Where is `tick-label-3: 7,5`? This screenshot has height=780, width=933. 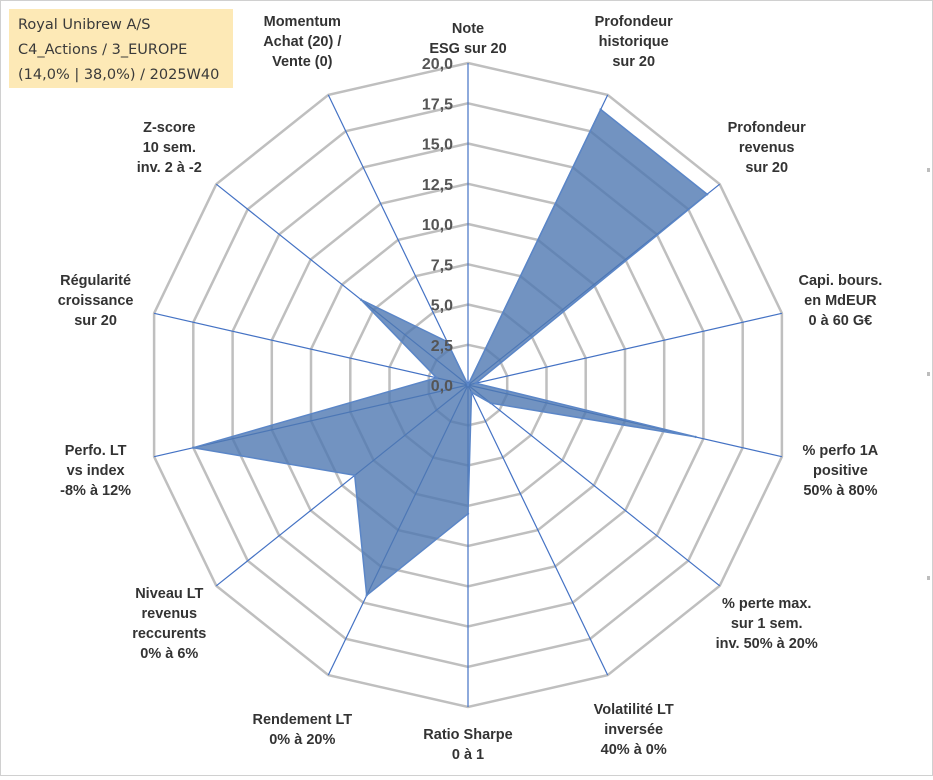 tick-label-3: 7,5 is located at coordinates (442, 265).